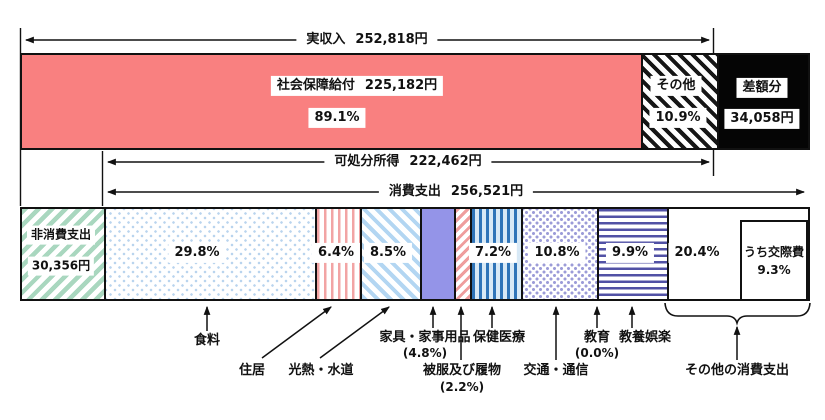 This screenshot has width=825, height=420. What do you see at coordinates (425, 353) in the screenshot?
I see `label-furniture-percent: (4.8%)` at bounding box center [425, 353].